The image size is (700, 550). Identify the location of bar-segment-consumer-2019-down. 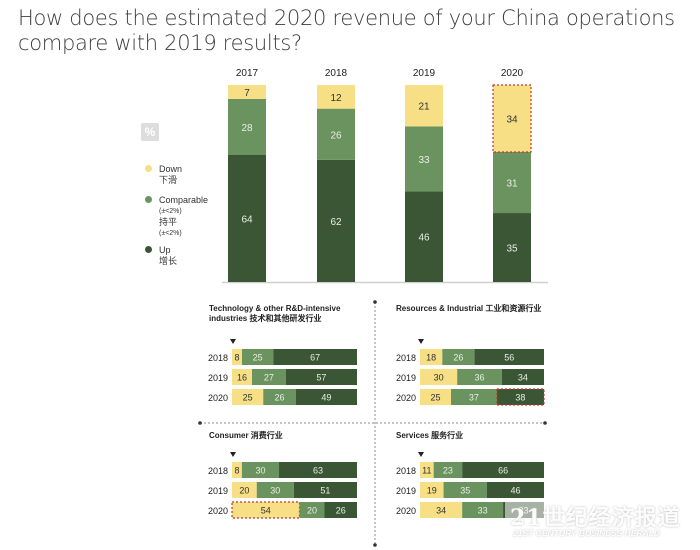
(244, 490).